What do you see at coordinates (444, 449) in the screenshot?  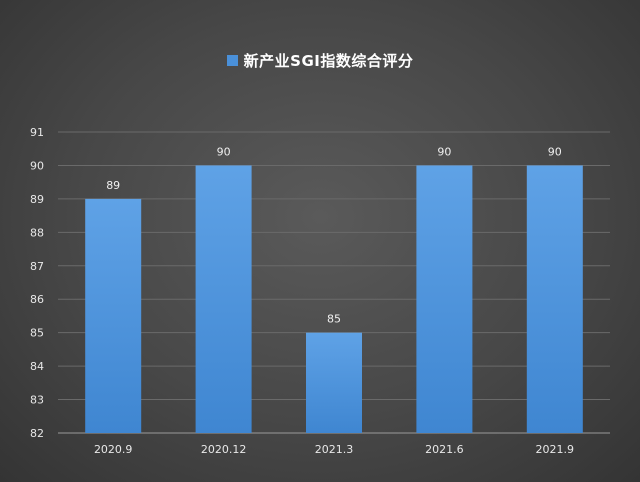 I see `x-tick-label: 2021.6` at bounding box center [444, 449].